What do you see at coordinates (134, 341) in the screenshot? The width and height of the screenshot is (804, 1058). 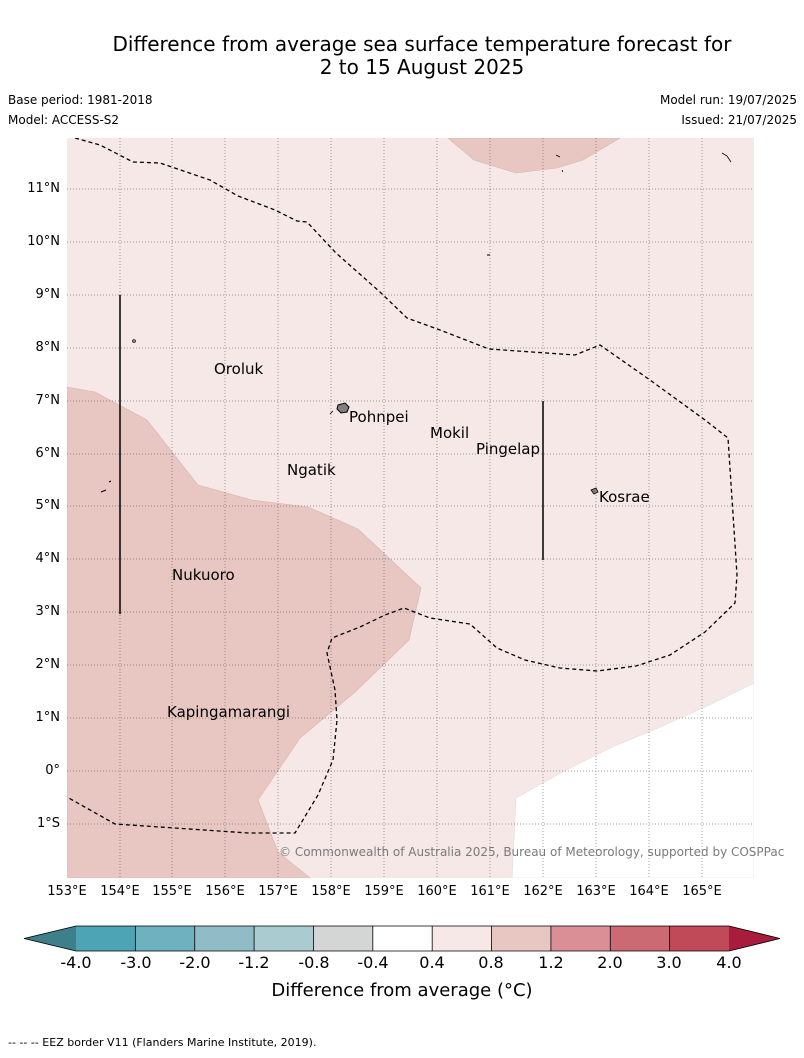 I see `small-island` at bounding box center [134, 341].